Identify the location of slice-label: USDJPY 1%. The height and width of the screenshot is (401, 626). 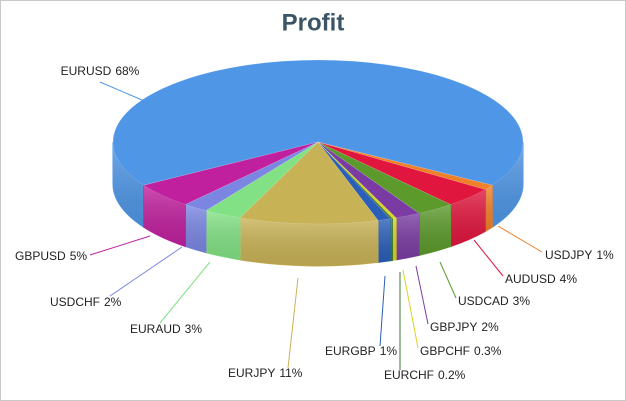
(579, 255).